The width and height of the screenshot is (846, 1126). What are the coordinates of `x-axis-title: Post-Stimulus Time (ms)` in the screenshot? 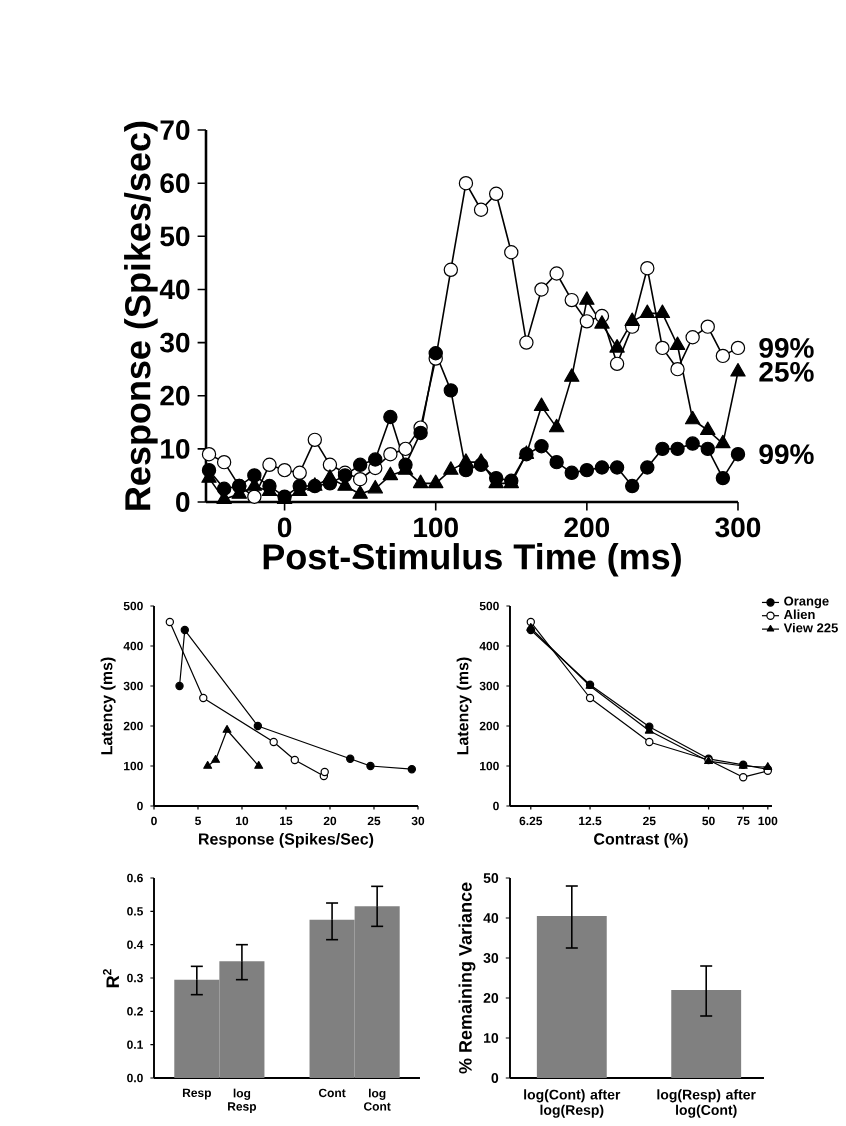 It's located at (472, 560).